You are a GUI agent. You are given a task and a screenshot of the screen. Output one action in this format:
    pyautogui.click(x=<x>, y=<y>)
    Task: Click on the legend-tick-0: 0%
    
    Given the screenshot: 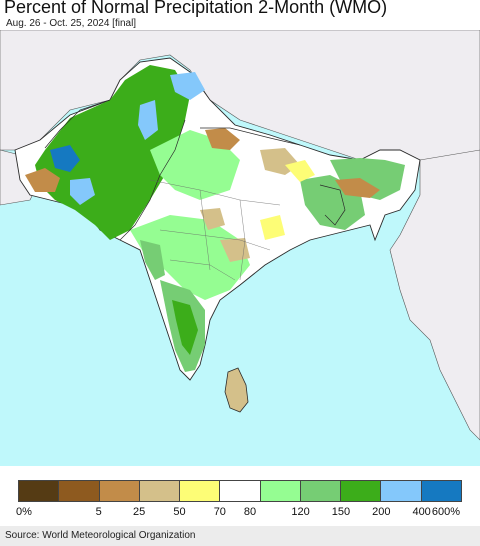 What is the action you would take?
    pyautogui.click(x=24, y=512)
    